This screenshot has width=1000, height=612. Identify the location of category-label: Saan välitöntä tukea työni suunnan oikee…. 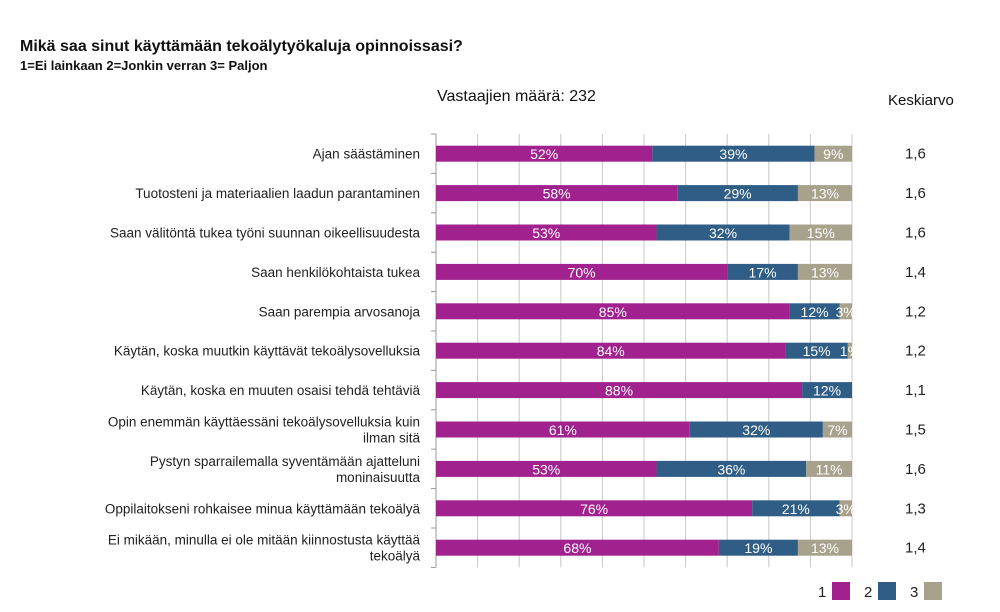
(265, 233).